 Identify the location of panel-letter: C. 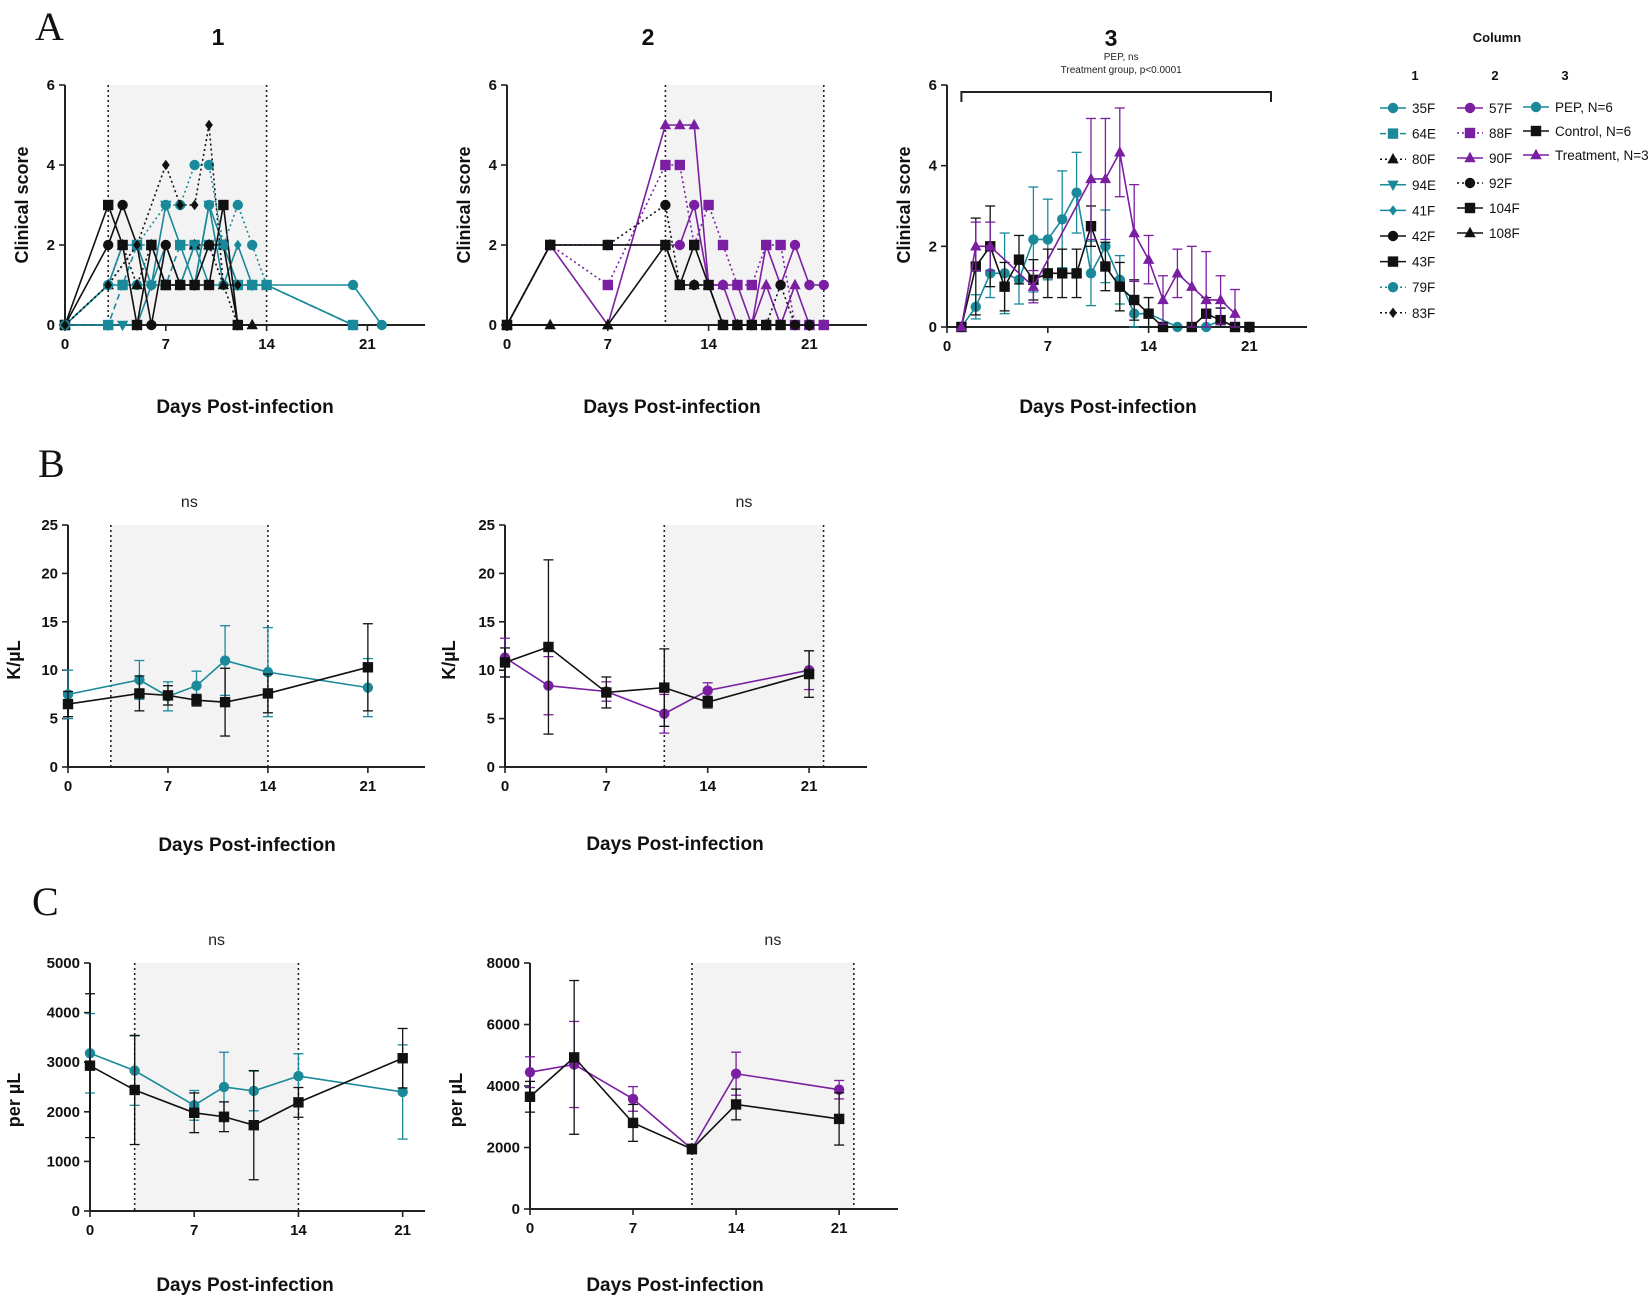
(45, 901).